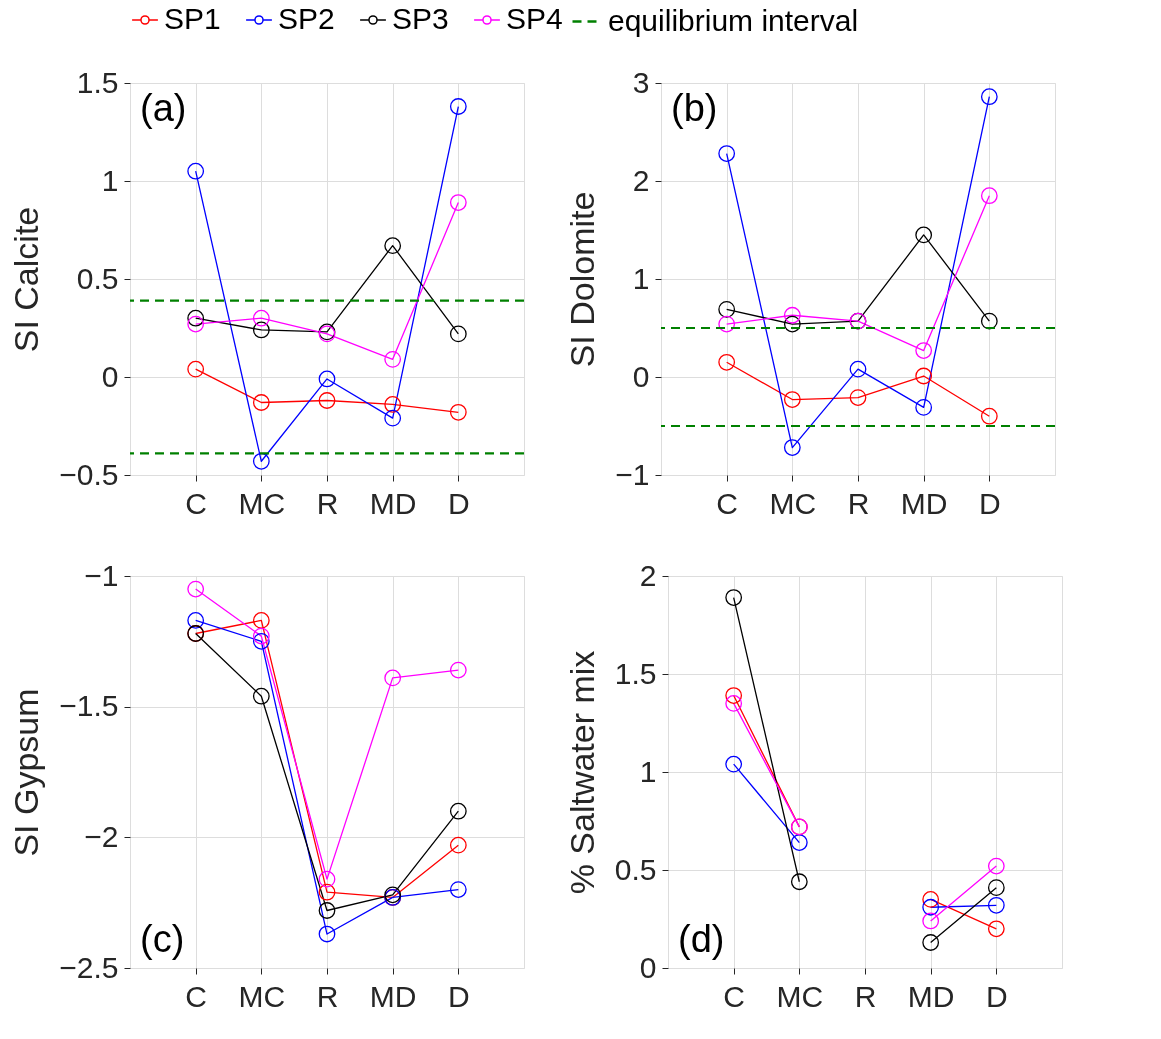  What do you see at coordinates (192, 18) in the screenshot?
I see `legend-label: SP1` at bounding box center [192, 18].